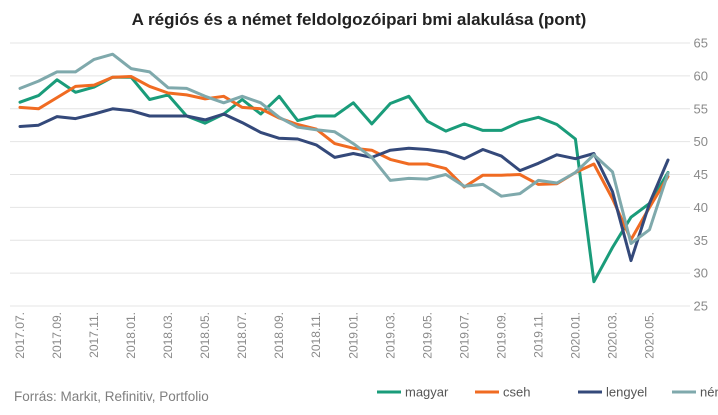 Image resolution: width=718 pixels, height=415 pixels. What do you see at coordinates (701, 108) in the screenshot?
I see `y-tick-label: 55` at bounding box center [701, 108].